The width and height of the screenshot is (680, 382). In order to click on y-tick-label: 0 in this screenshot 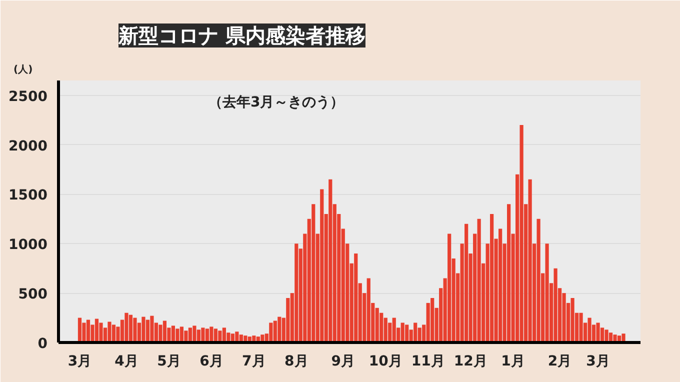, I will do `click(43, 344)`.